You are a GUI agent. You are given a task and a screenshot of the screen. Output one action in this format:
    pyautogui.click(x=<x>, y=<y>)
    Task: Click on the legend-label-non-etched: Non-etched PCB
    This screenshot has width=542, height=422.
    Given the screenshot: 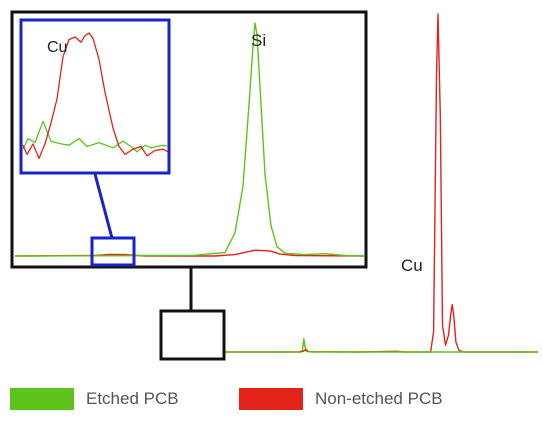 What is the action you would take?
    pyautogui.click(x=379, y=398)
    